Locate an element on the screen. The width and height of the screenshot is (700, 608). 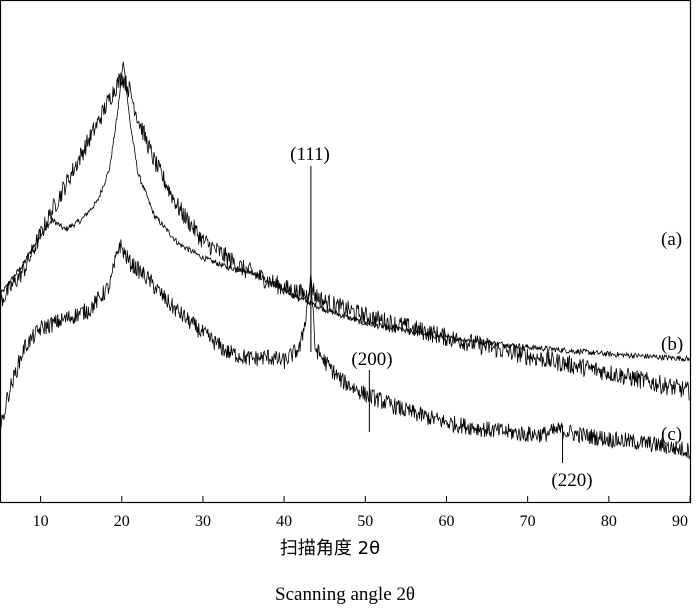
x-tick-label: 90 is located at coordinates (680, 521).